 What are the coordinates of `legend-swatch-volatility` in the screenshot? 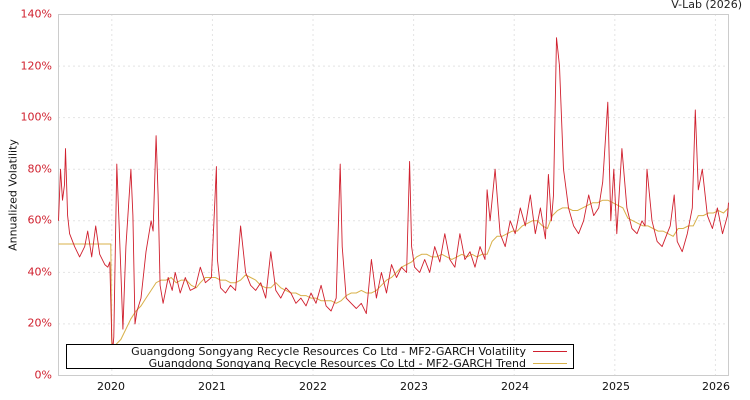 It's located at (550, 351).